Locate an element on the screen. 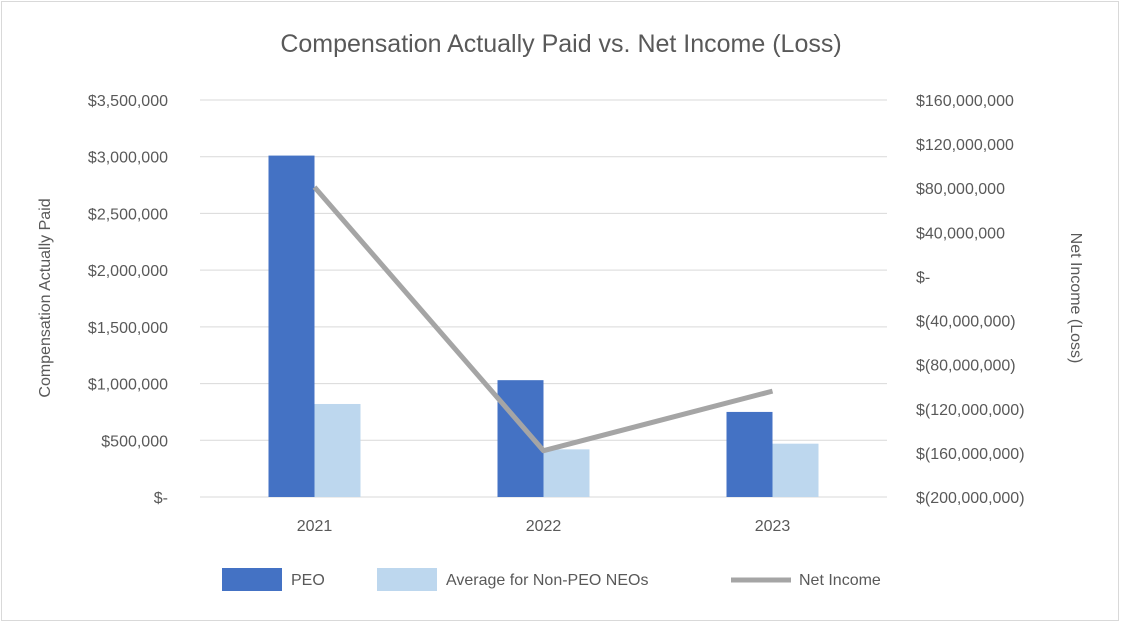 Image resolution: width=1122 pixels, height=624 pixels. right-tick-label: $40,000,000 is located at coordinates (960, 233).